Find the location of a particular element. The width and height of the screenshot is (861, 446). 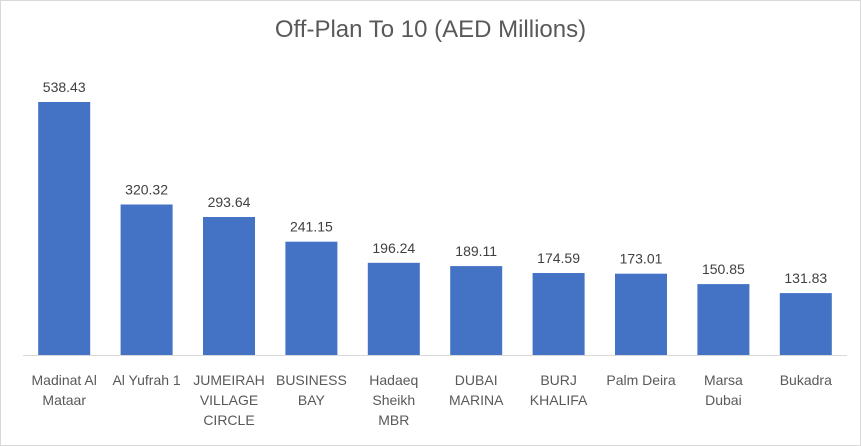

x-tick-label: Bukadra is located at coordinates (806, 380).